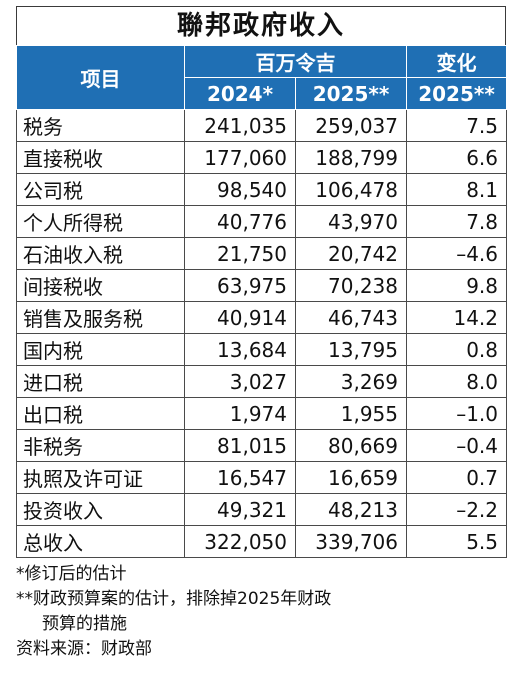 The height and width of the screenshot is (690, 522). What do you see at coordinates (351, 541) in the screenshot?
I see `cell-2025: 339,706` at bounding box center [351, 541].